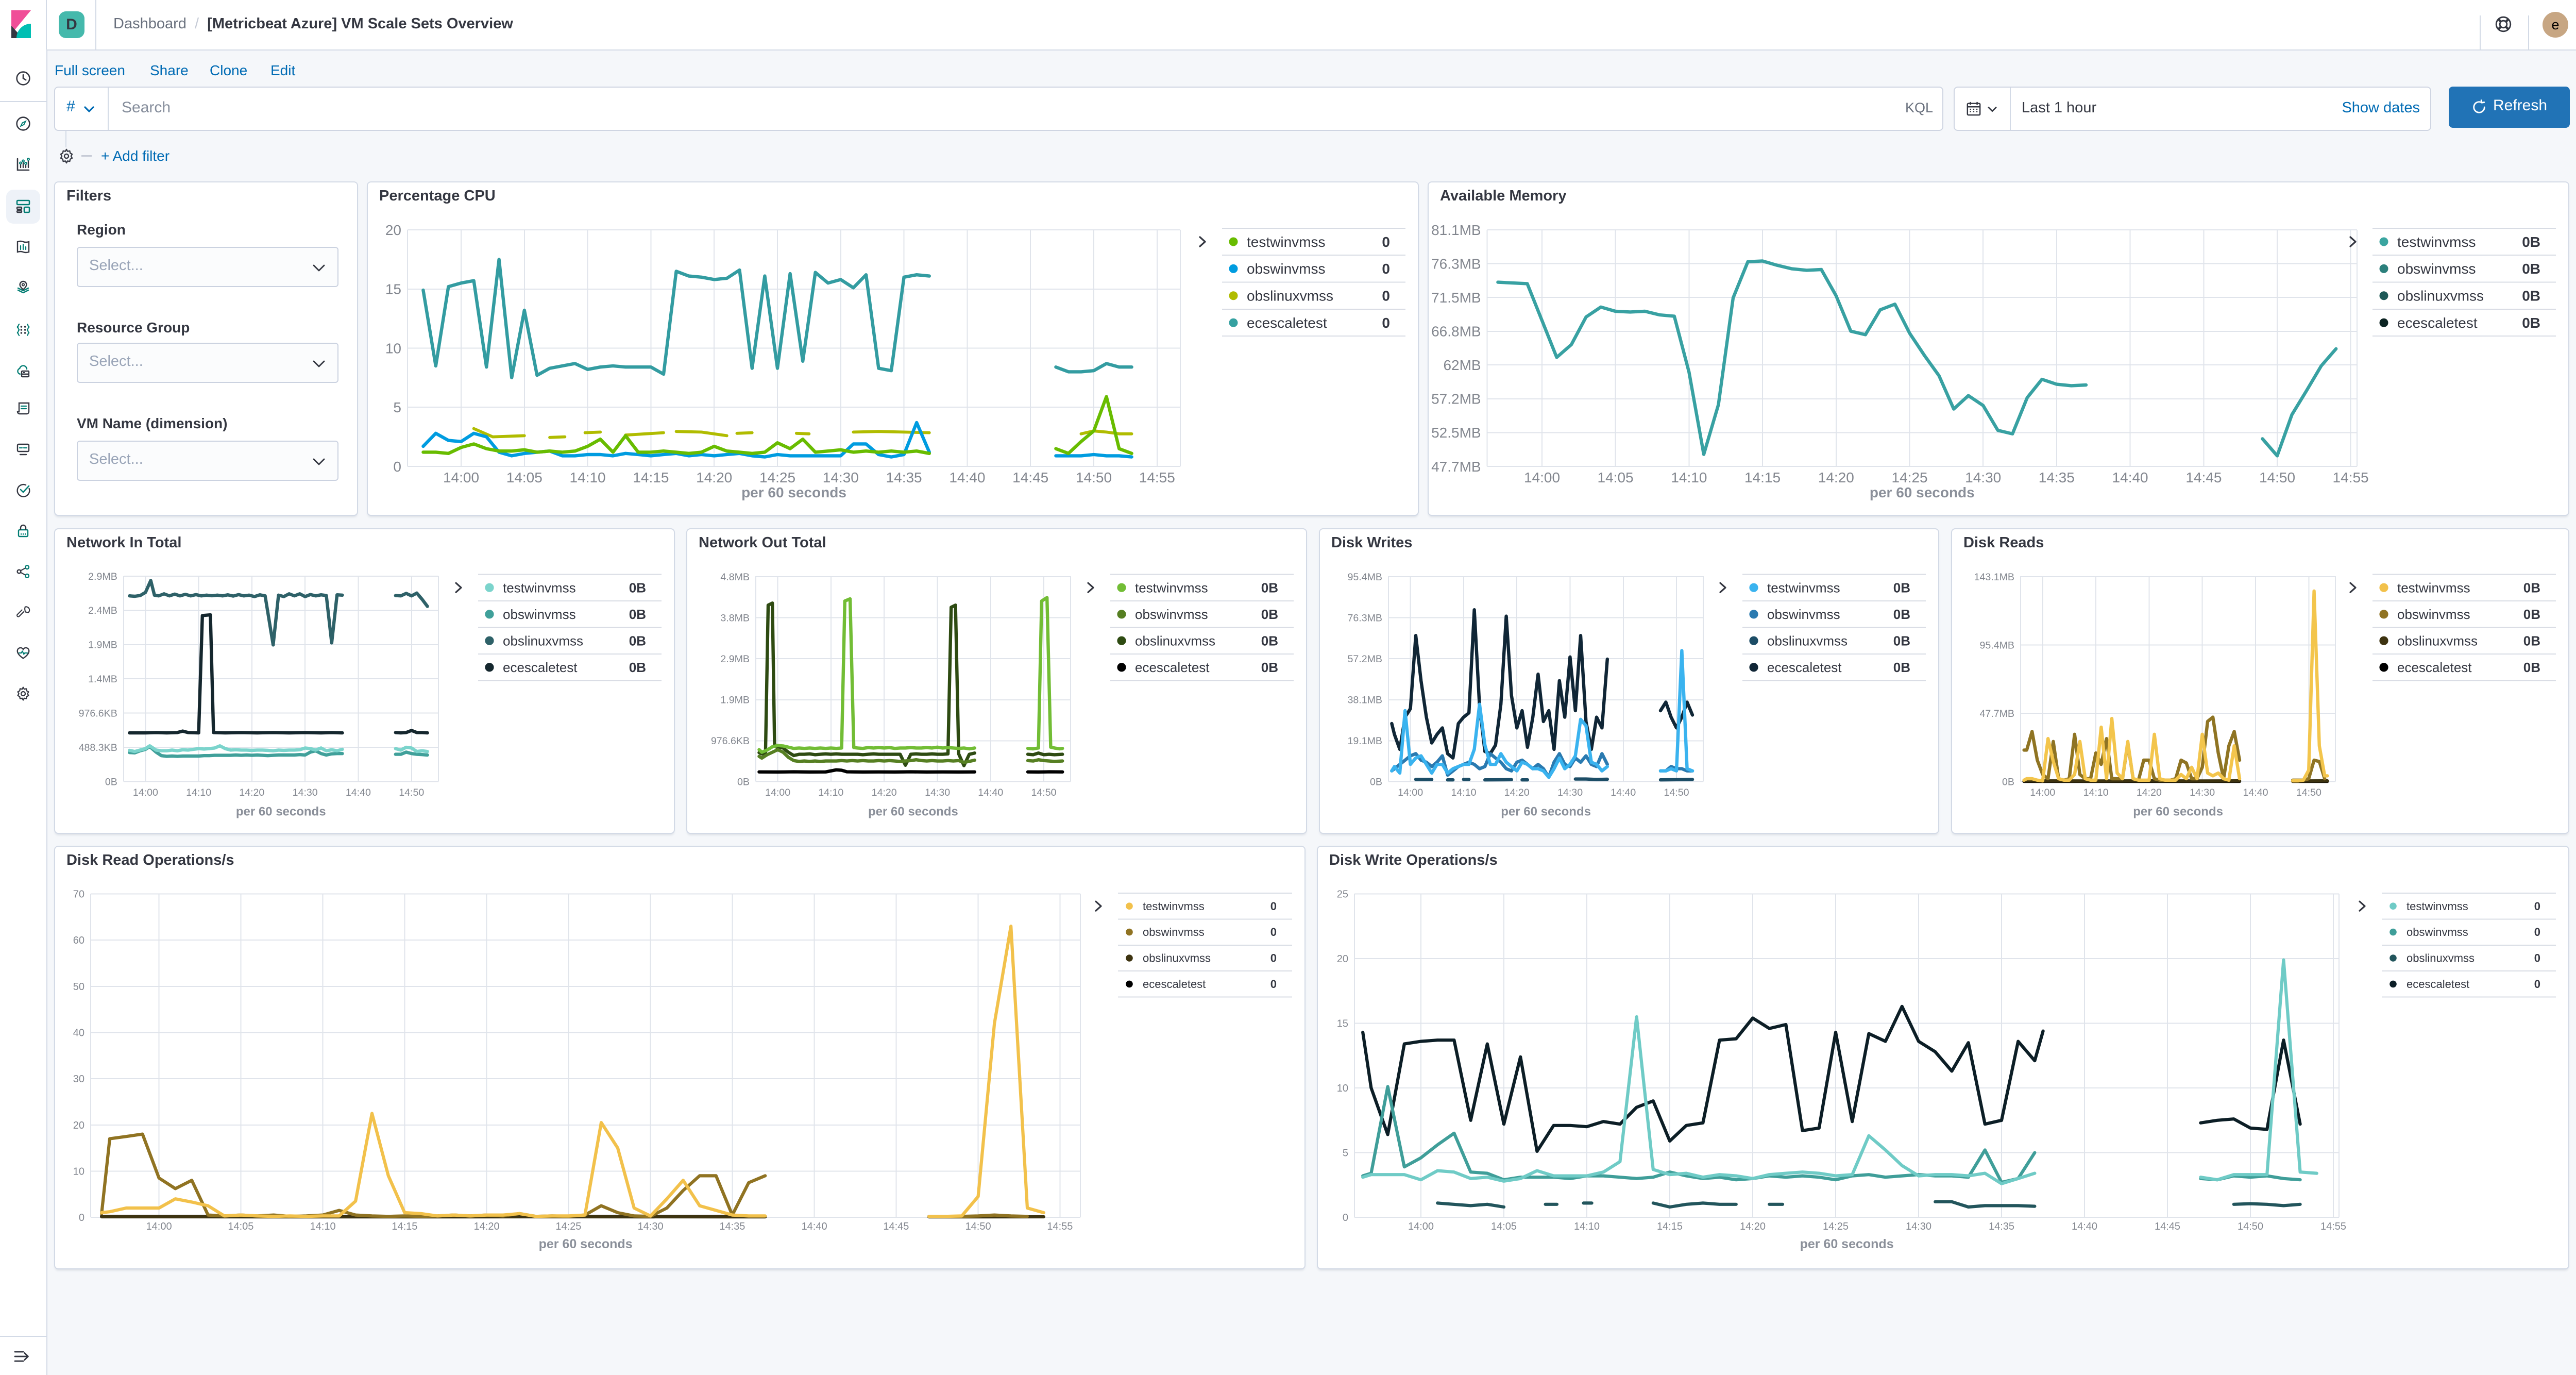  What do you see at coordinates (1996, 713) in the screenshot?
I see `svg-text: 47.7MB` at bounding box center [1996, 713].